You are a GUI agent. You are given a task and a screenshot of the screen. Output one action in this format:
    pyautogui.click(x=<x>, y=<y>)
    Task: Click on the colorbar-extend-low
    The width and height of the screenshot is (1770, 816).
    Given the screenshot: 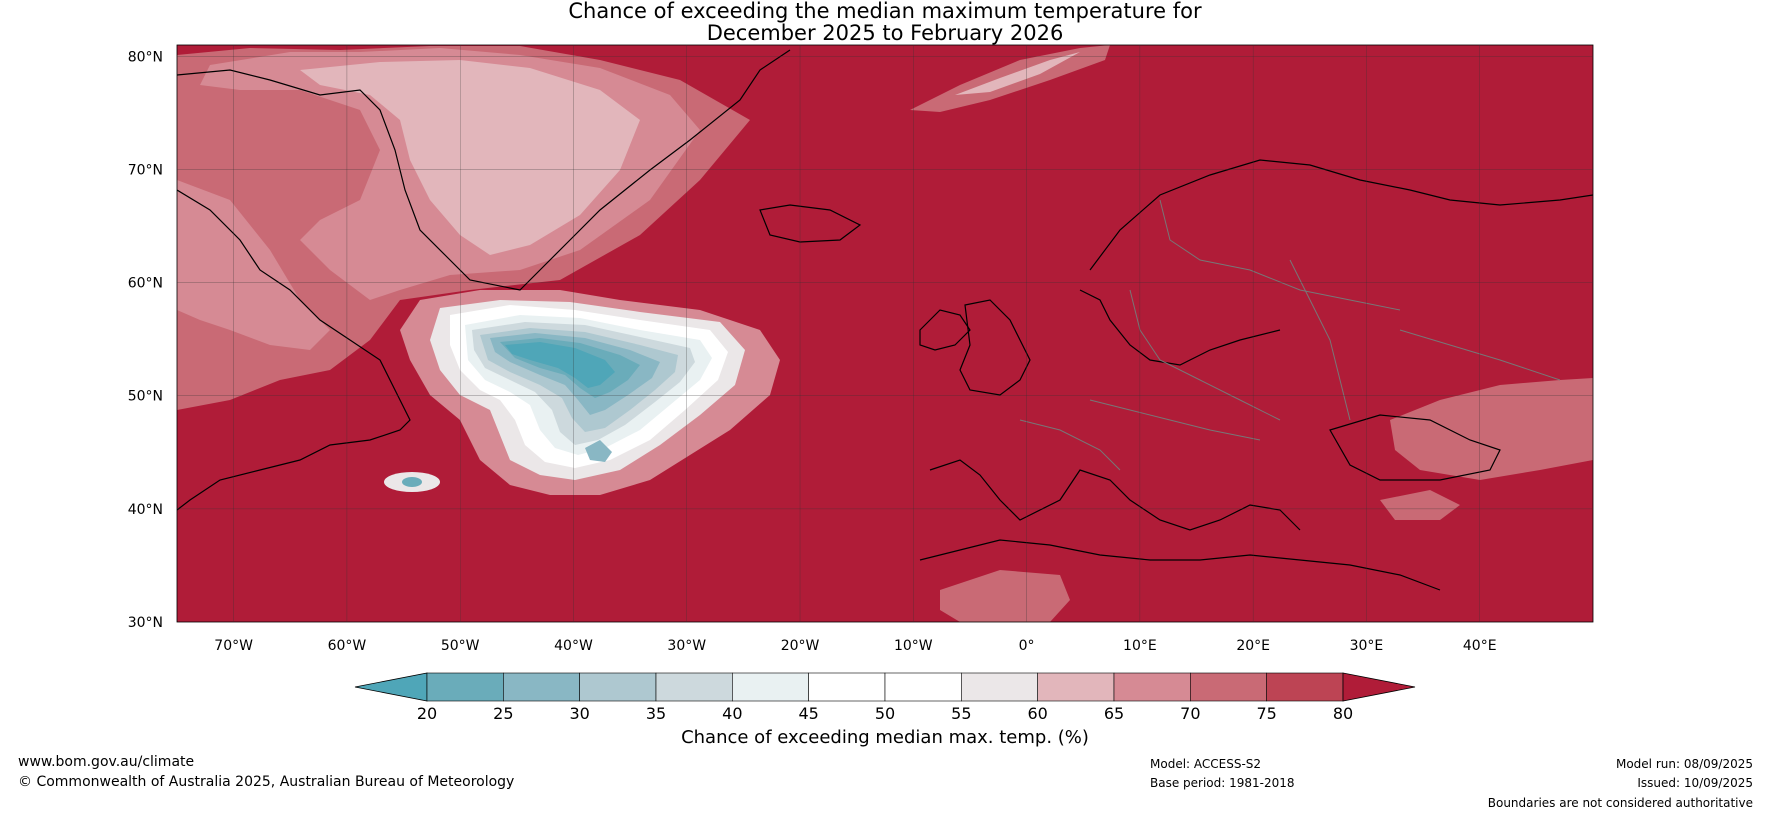 What is the action you would take?
    pyautogui.click(x=391, y=687)
    